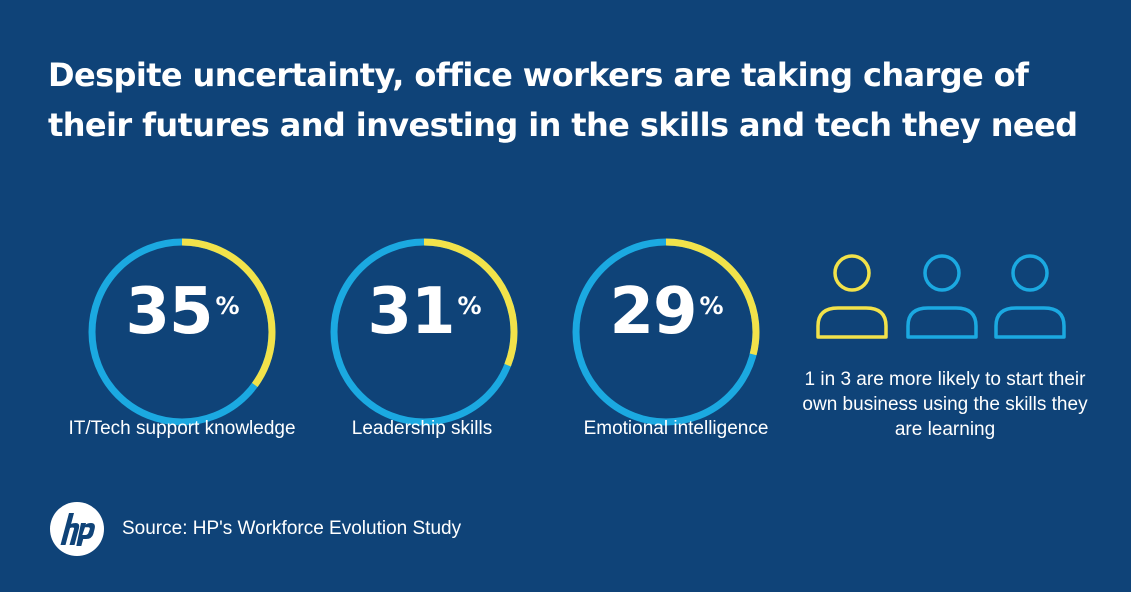  I want to click on stat-value: 31%, so click(424, 312).